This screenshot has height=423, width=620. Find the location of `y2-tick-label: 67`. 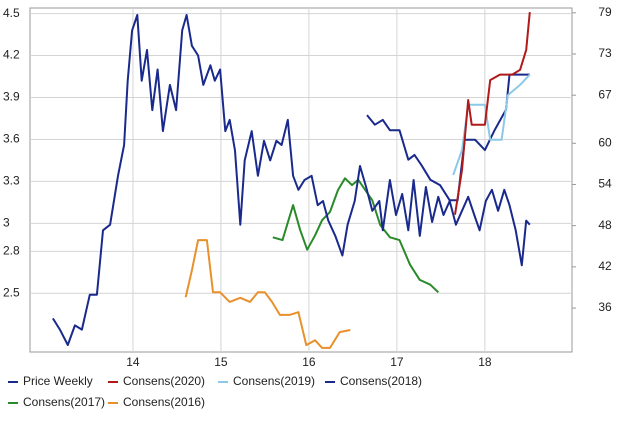

y2-tick-label: 67 is located at coordinates (605, 94).